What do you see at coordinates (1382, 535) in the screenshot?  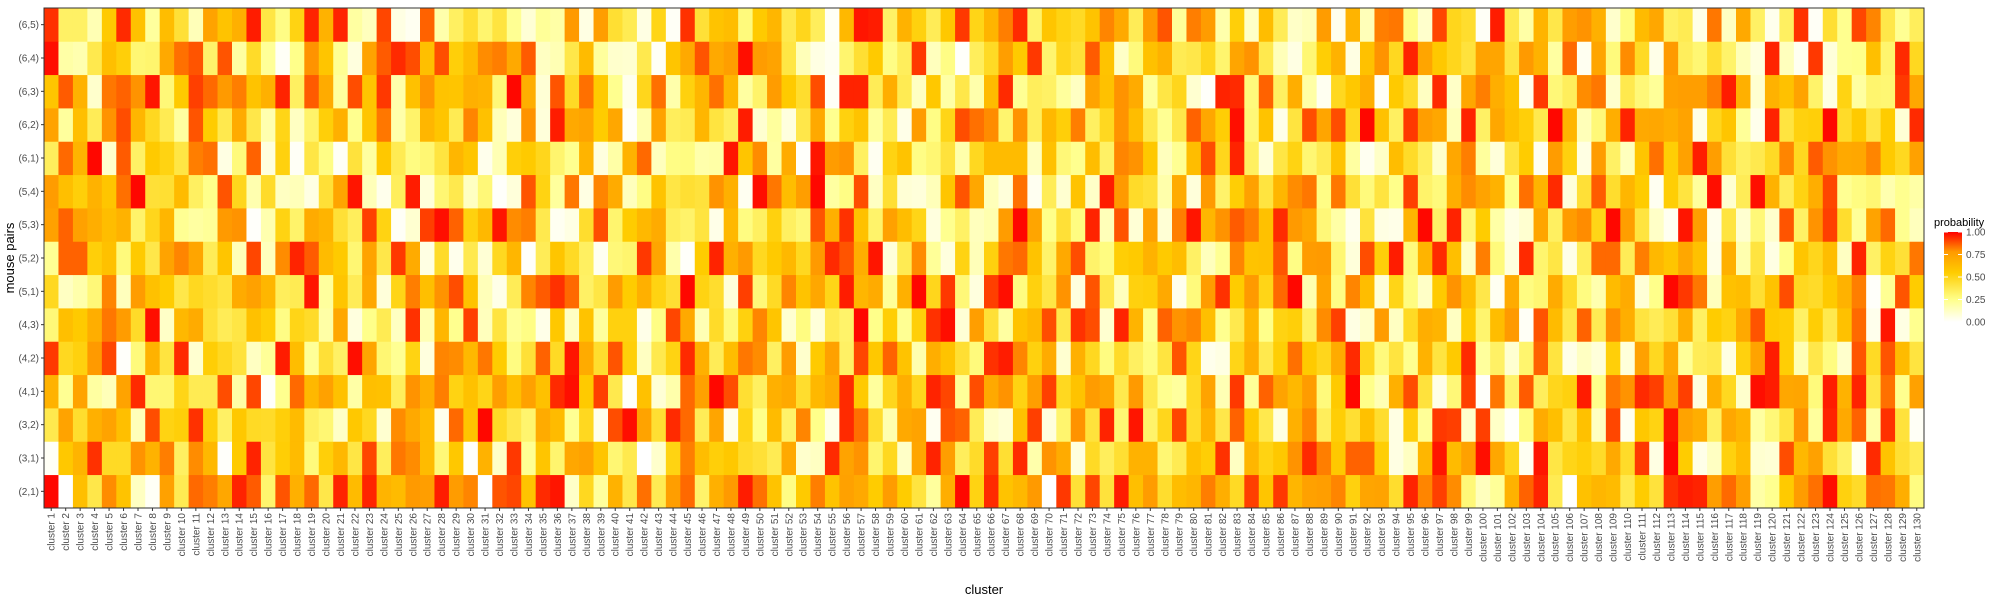 I see `x-tick-label: cluster 93` at bounding box center [1382, 535].